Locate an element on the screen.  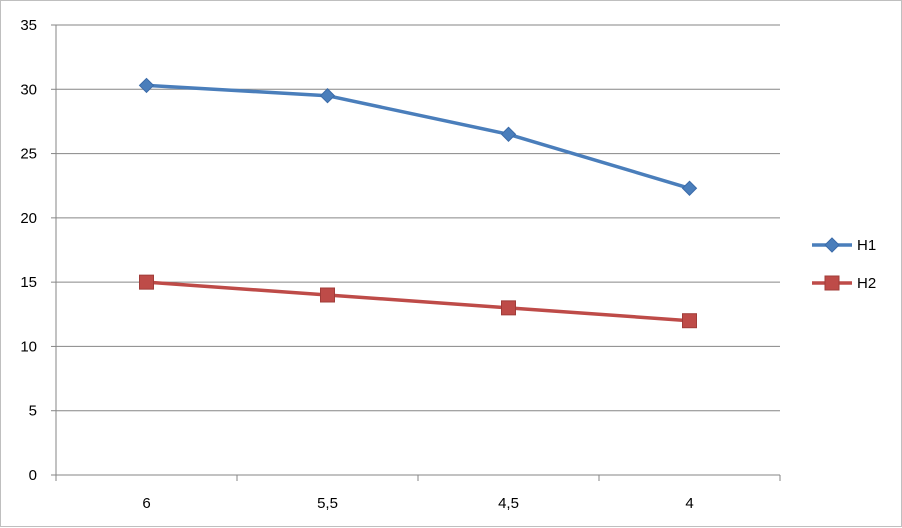
y-tick-label: 15 is located at coordinates (28, 282).